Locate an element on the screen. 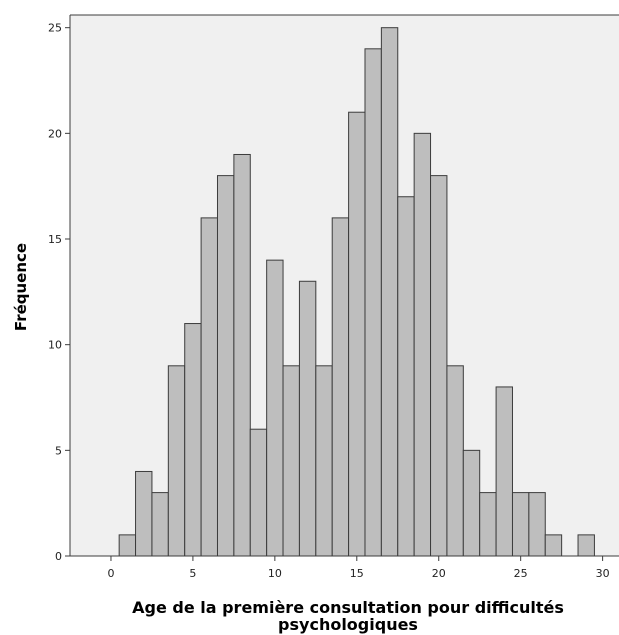 The height and width of the screenshot is (635, 619). y-tick-label: 10 is located at coordinates (55, 345).